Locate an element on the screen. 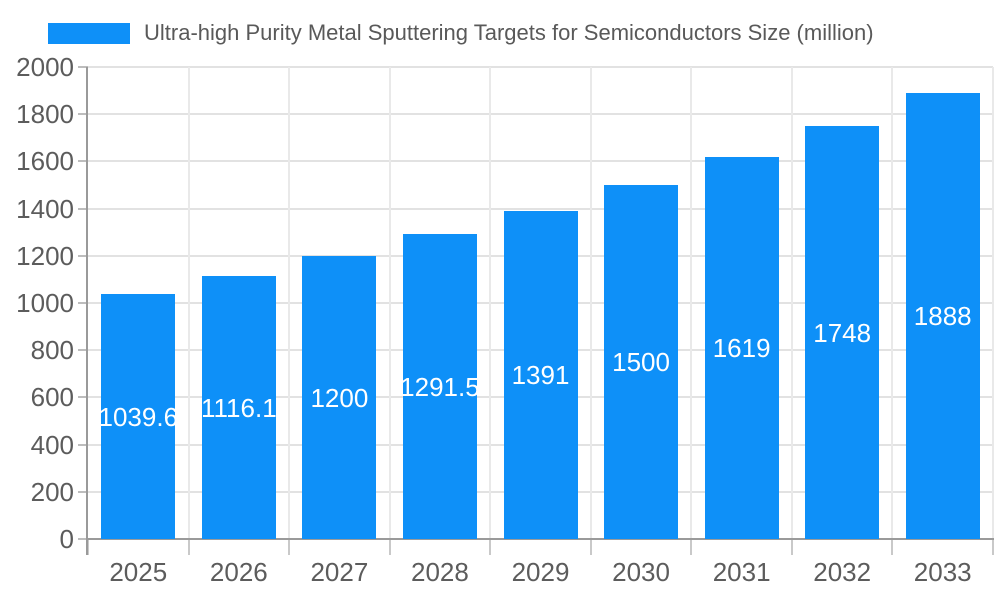  bar-value-label: 1200 is located at coordinates (339, 397).